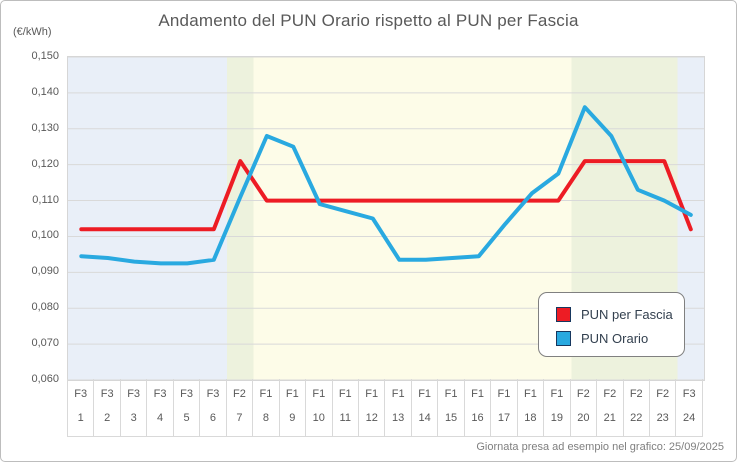  What do you see at coordinates (107, 417) in the screenshot?
I see `hour-label: 2` at bounding box center [107, 417].